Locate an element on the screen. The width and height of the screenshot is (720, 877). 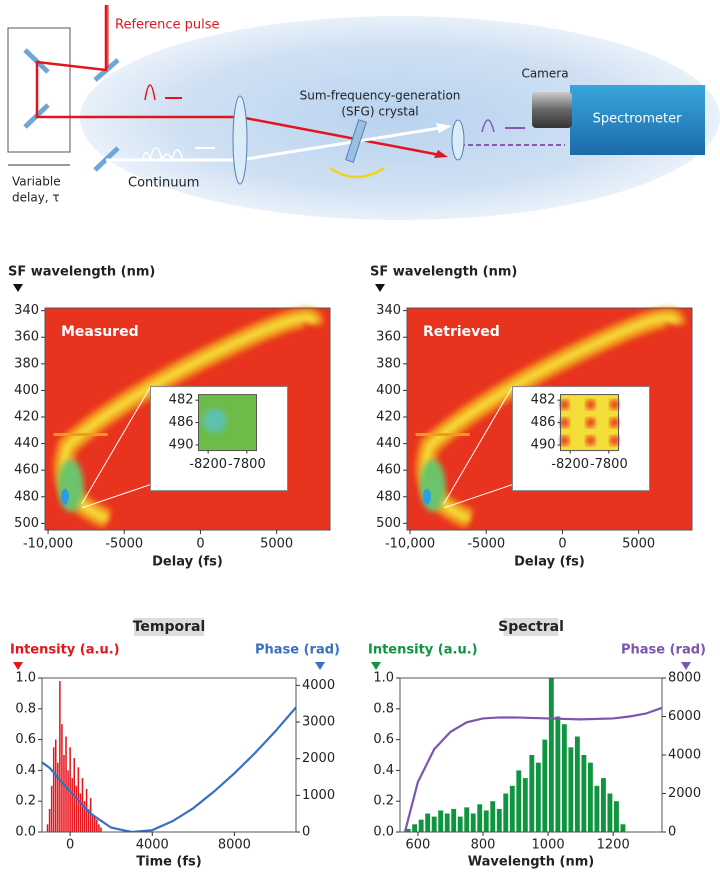
y-tick-label: 360 is located at coordinates (388, 337).